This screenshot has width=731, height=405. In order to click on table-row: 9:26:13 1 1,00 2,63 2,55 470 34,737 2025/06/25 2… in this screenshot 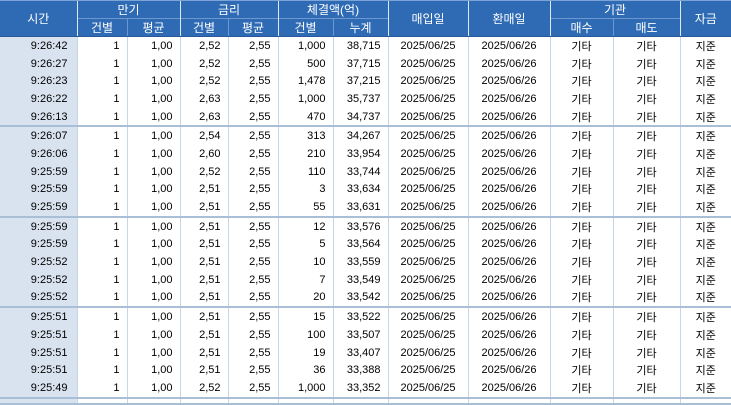, I will do `click(365, 117)`.